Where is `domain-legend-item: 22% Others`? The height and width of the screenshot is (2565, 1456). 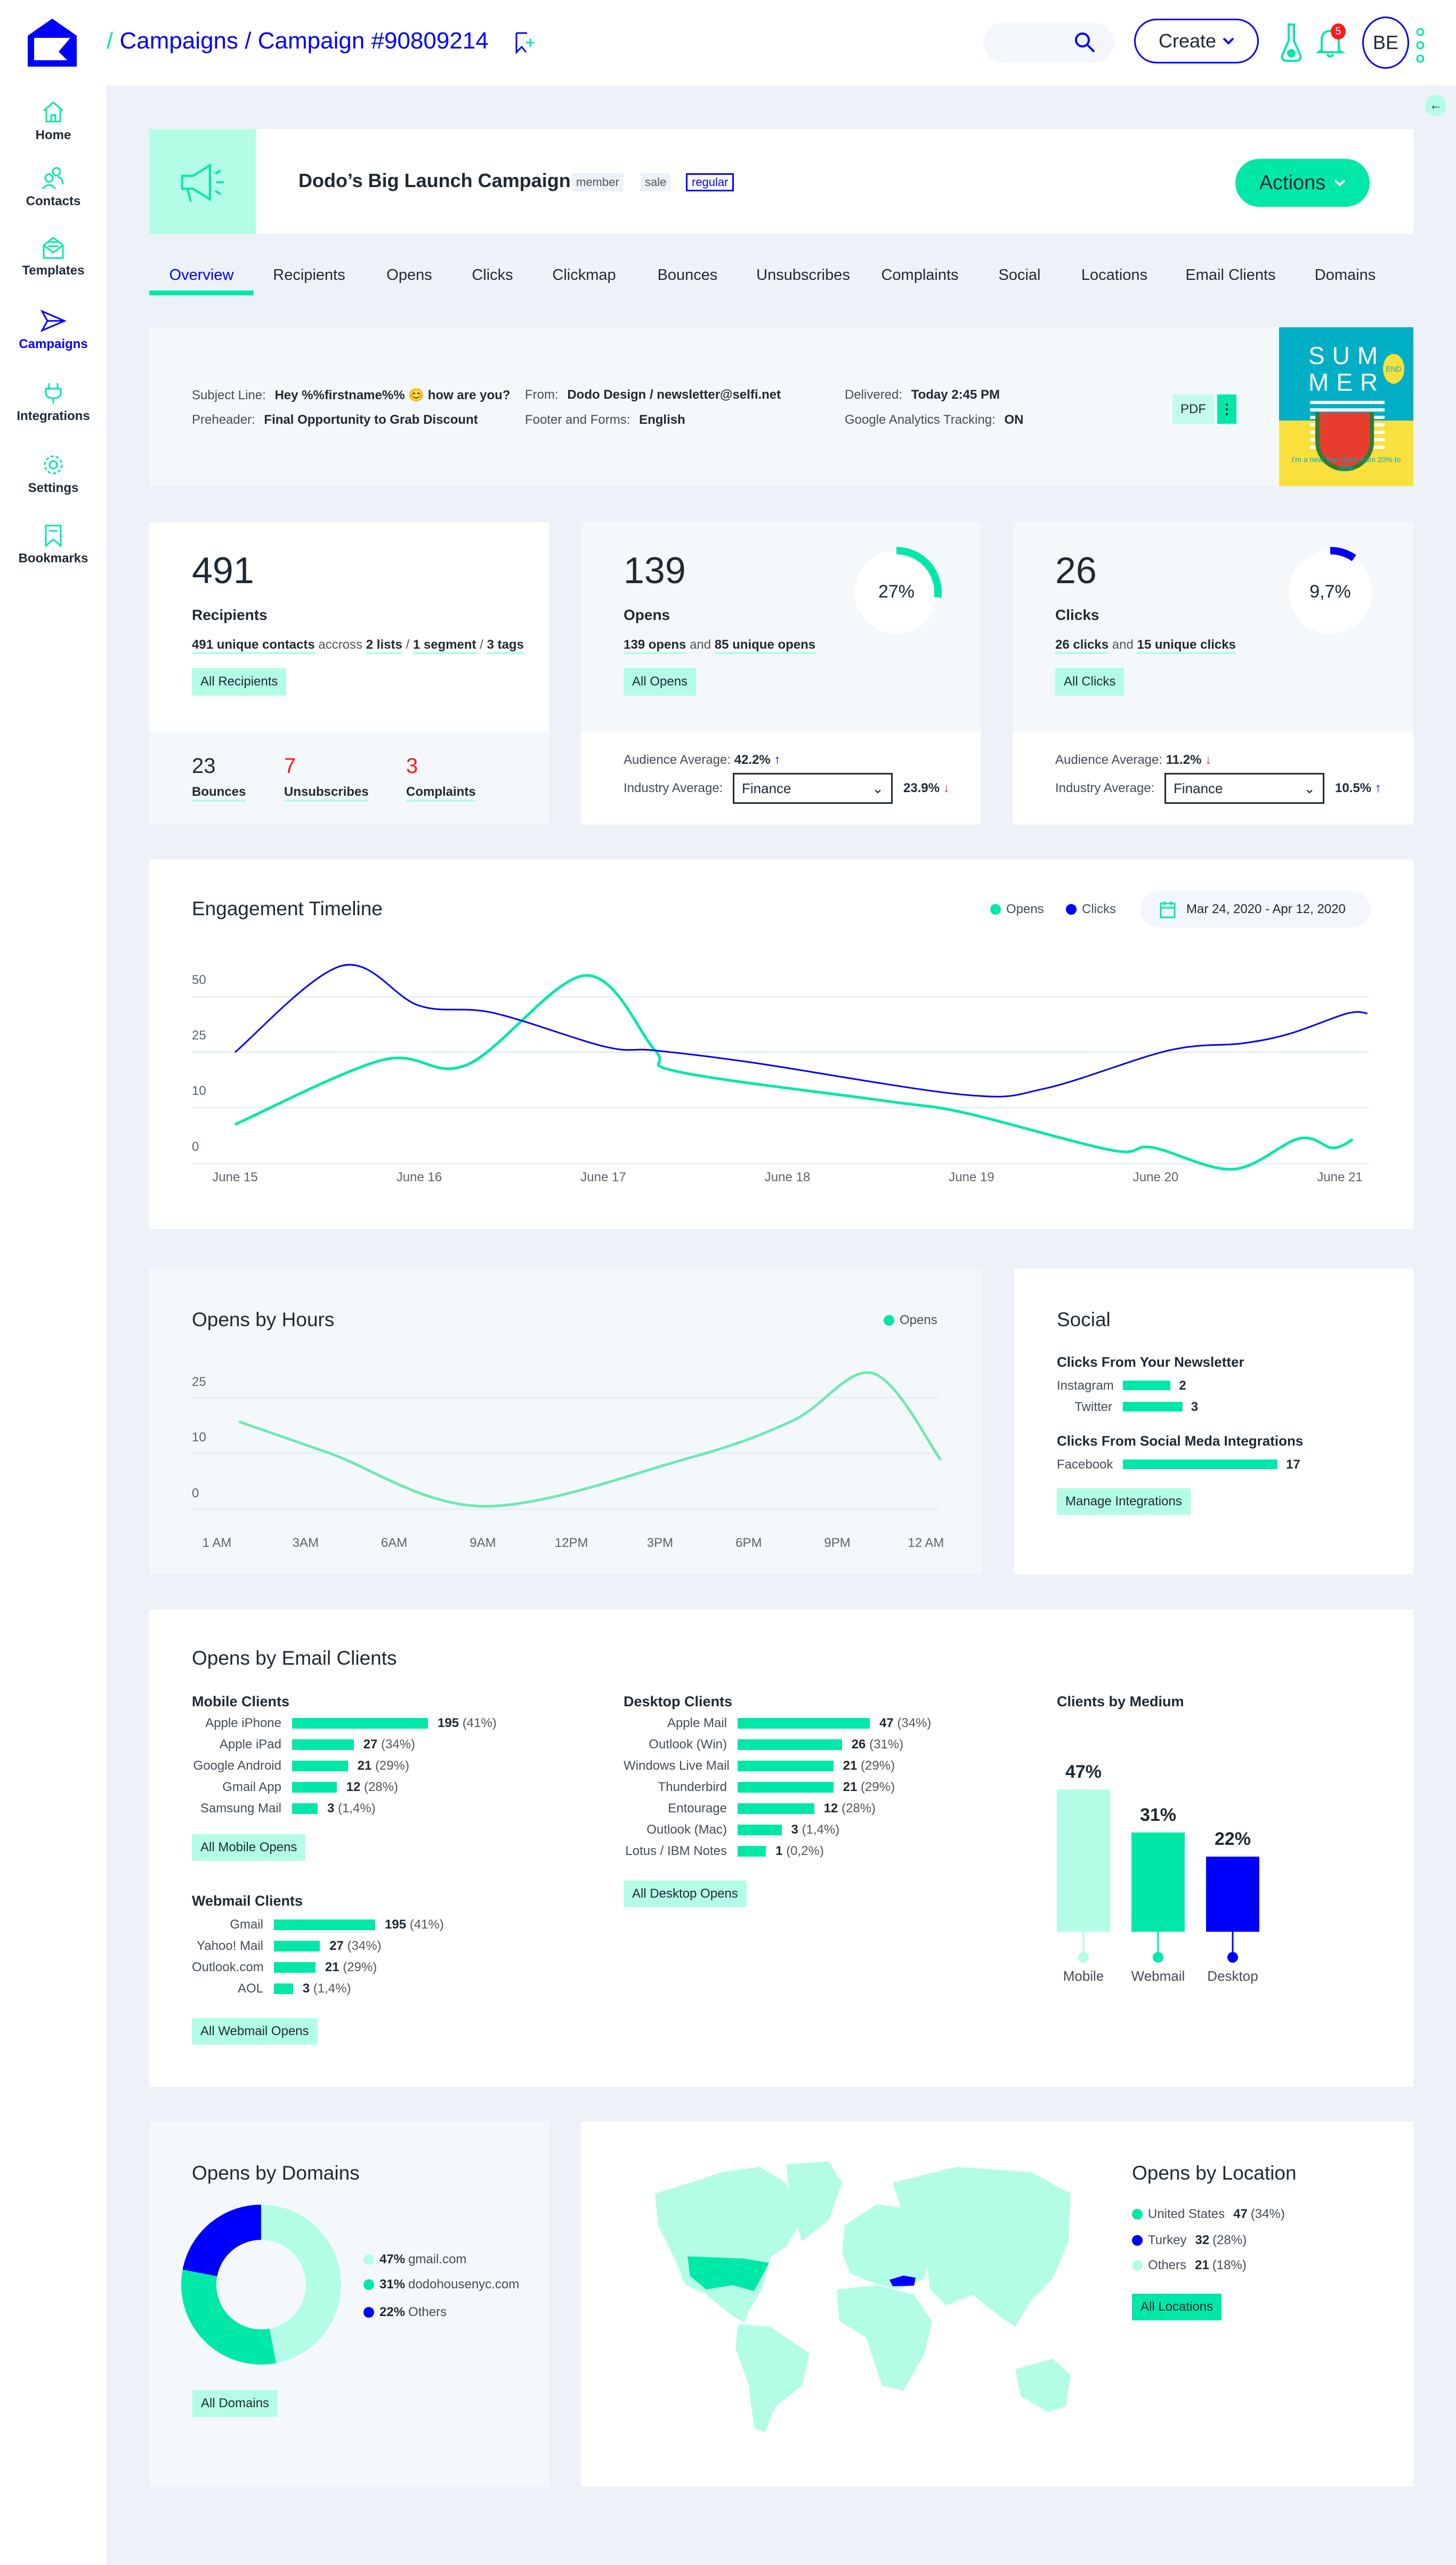
domain-legend-item: 22% Others is located at coordinates (405, 2312).